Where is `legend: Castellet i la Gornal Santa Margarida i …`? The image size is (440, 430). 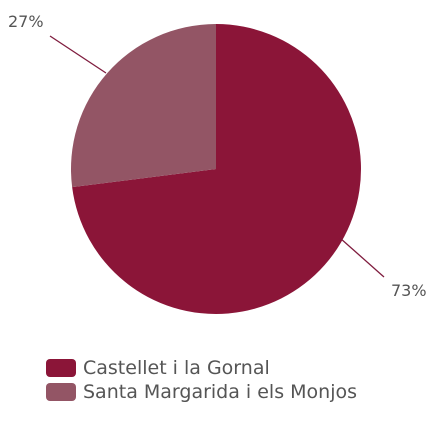
legend: Castellet i la Gornal Santa Margarida i … is located at coordinates (201, 380).